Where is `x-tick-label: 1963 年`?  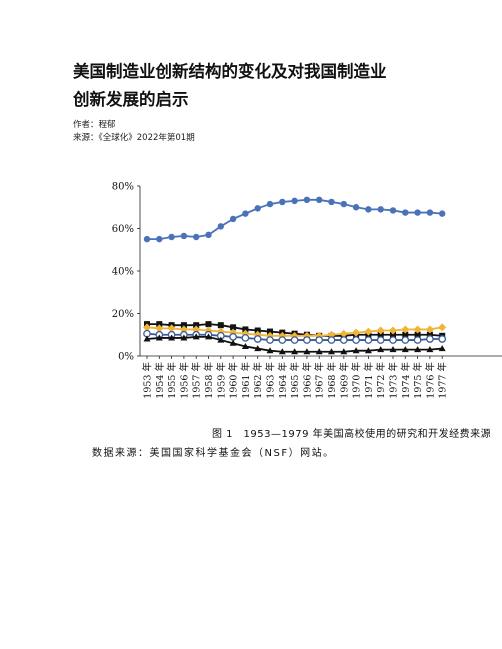
x-tick-label: 1963 年 is located at coordinates (271, 380).